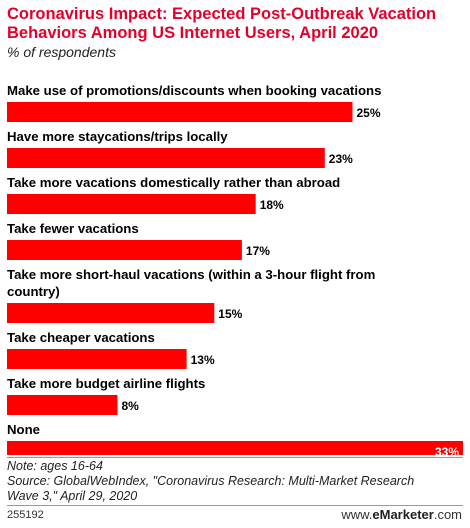 Image resolution: width=470 pixels, height=528 pixels. Describe the element at coordinates (131, 406) in the screenshot. I see `value-label: 8%` at that location.